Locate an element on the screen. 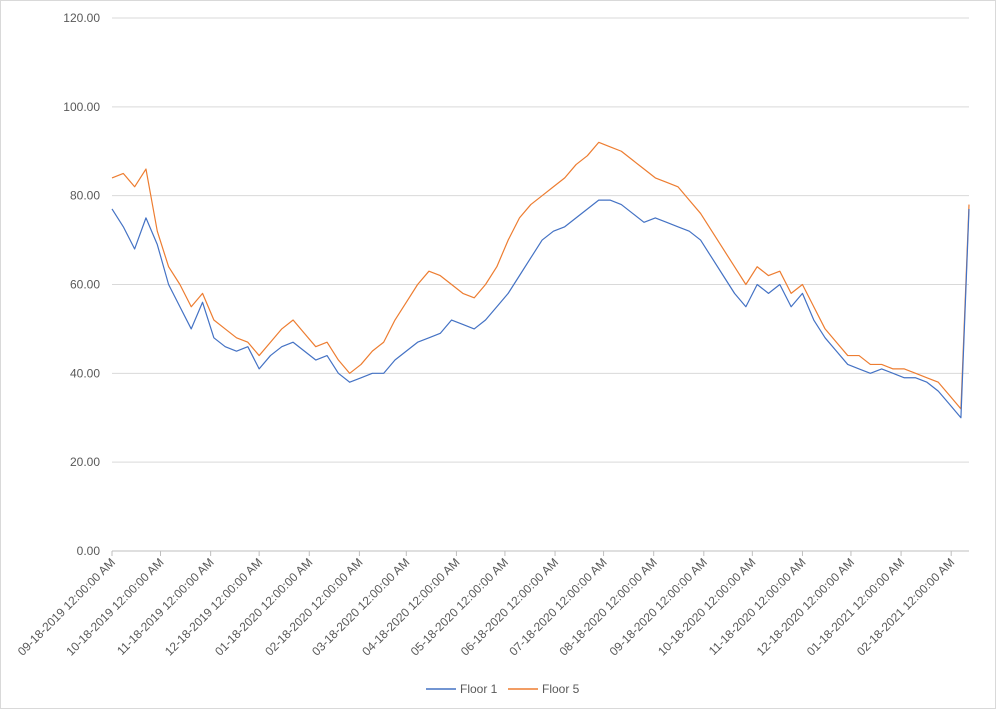 The width and height of the screenshot is (996, 710). y-tick-label: 120.00 is located at coordinates (81, 18).